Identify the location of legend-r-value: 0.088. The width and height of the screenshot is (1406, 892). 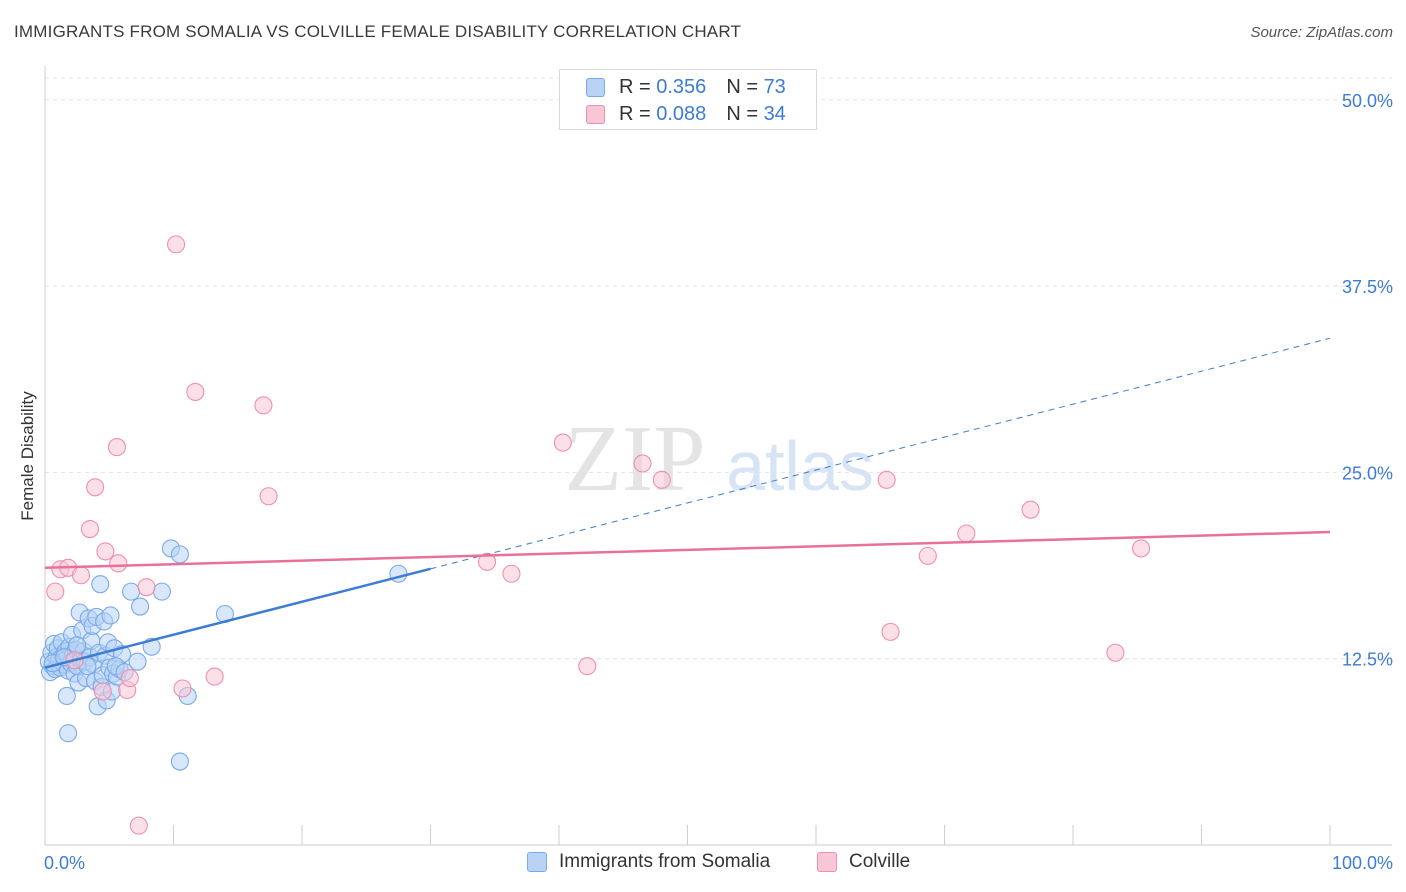
(681, 113).